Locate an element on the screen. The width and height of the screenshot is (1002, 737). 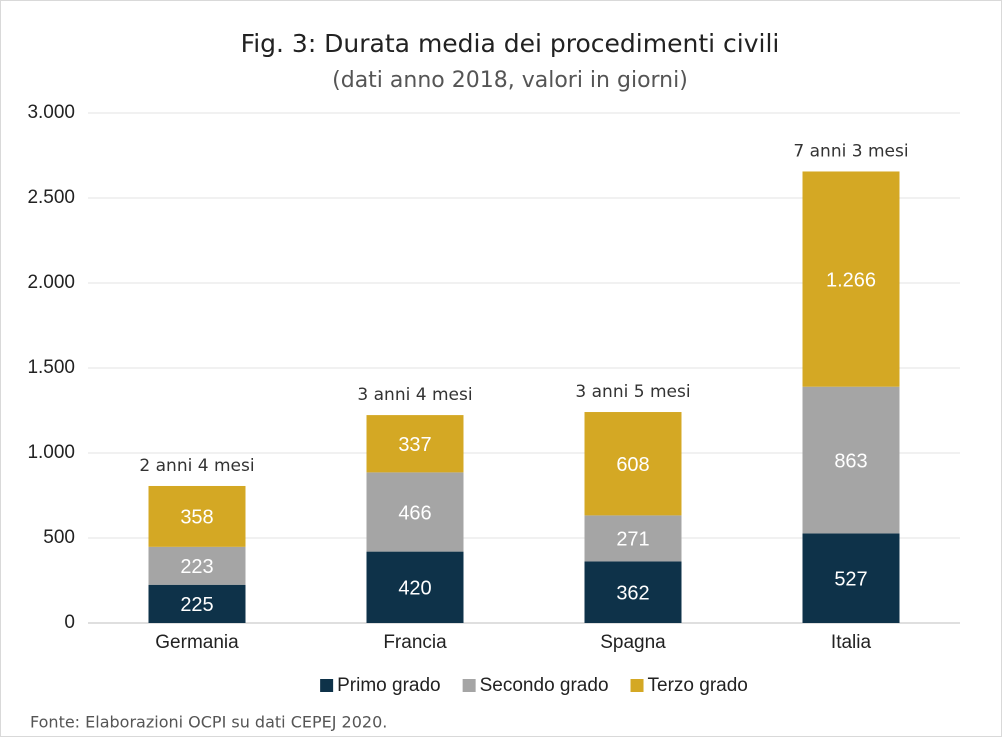
data-label: 362 is located at coordinates (632, 594).